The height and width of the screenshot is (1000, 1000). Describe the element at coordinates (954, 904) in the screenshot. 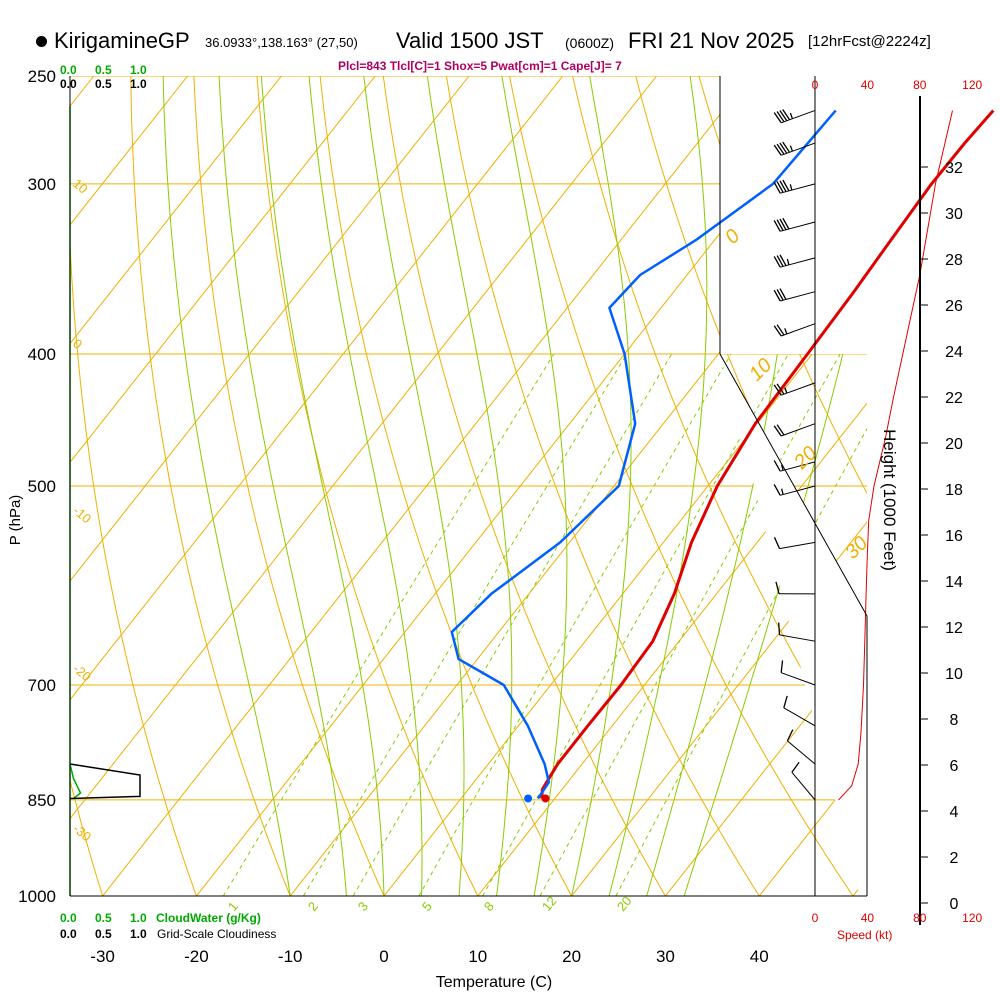

I see `height-tick-label: 0` at that location.